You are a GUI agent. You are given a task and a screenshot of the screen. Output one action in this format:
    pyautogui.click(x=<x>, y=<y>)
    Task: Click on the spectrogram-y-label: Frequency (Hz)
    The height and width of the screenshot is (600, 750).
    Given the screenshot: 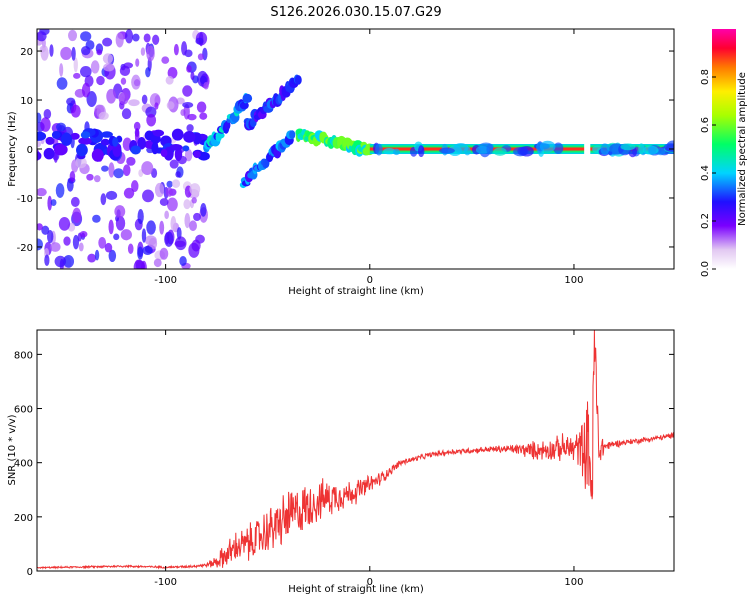 What is the action you would take?
    pyautogui.click(x=12, y=149)
    